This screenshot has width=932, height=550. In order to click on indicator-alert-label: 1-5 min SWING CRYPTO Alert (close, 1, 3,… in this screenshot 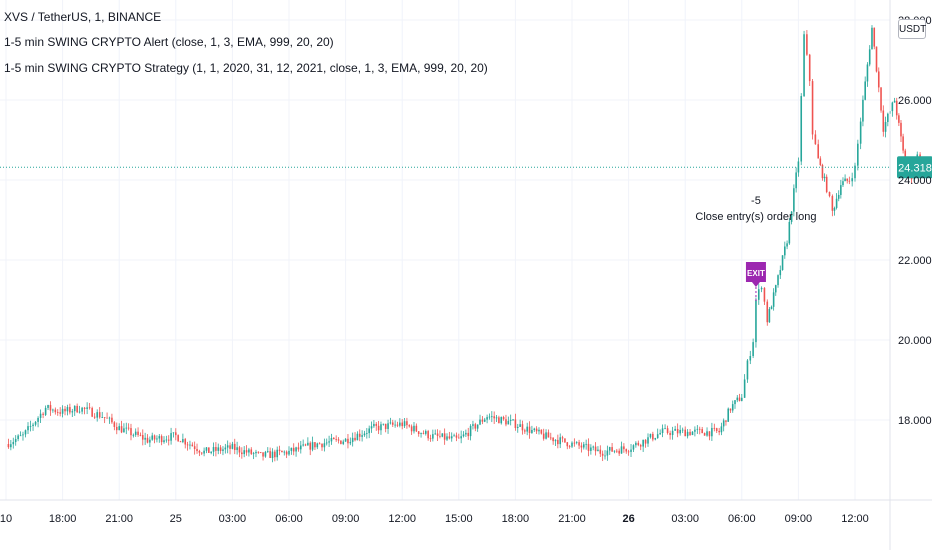, I will do `click(169, 42)`.